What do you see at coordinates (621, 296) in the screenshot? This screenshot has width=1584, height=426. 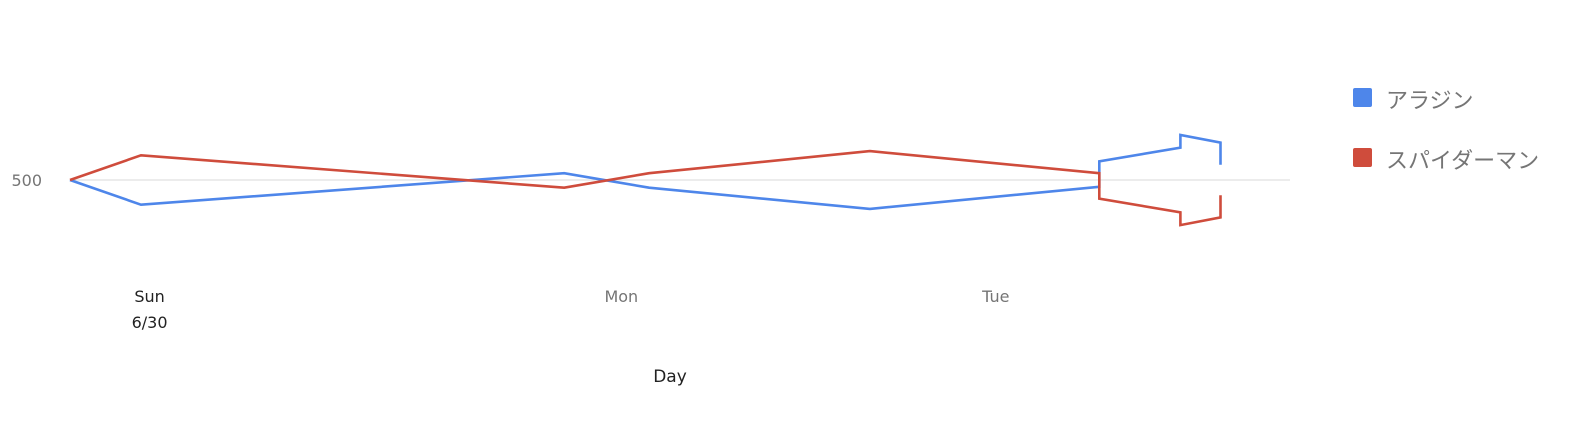 I see `x-tick-label: Mon` at bounding box center [621, 296].